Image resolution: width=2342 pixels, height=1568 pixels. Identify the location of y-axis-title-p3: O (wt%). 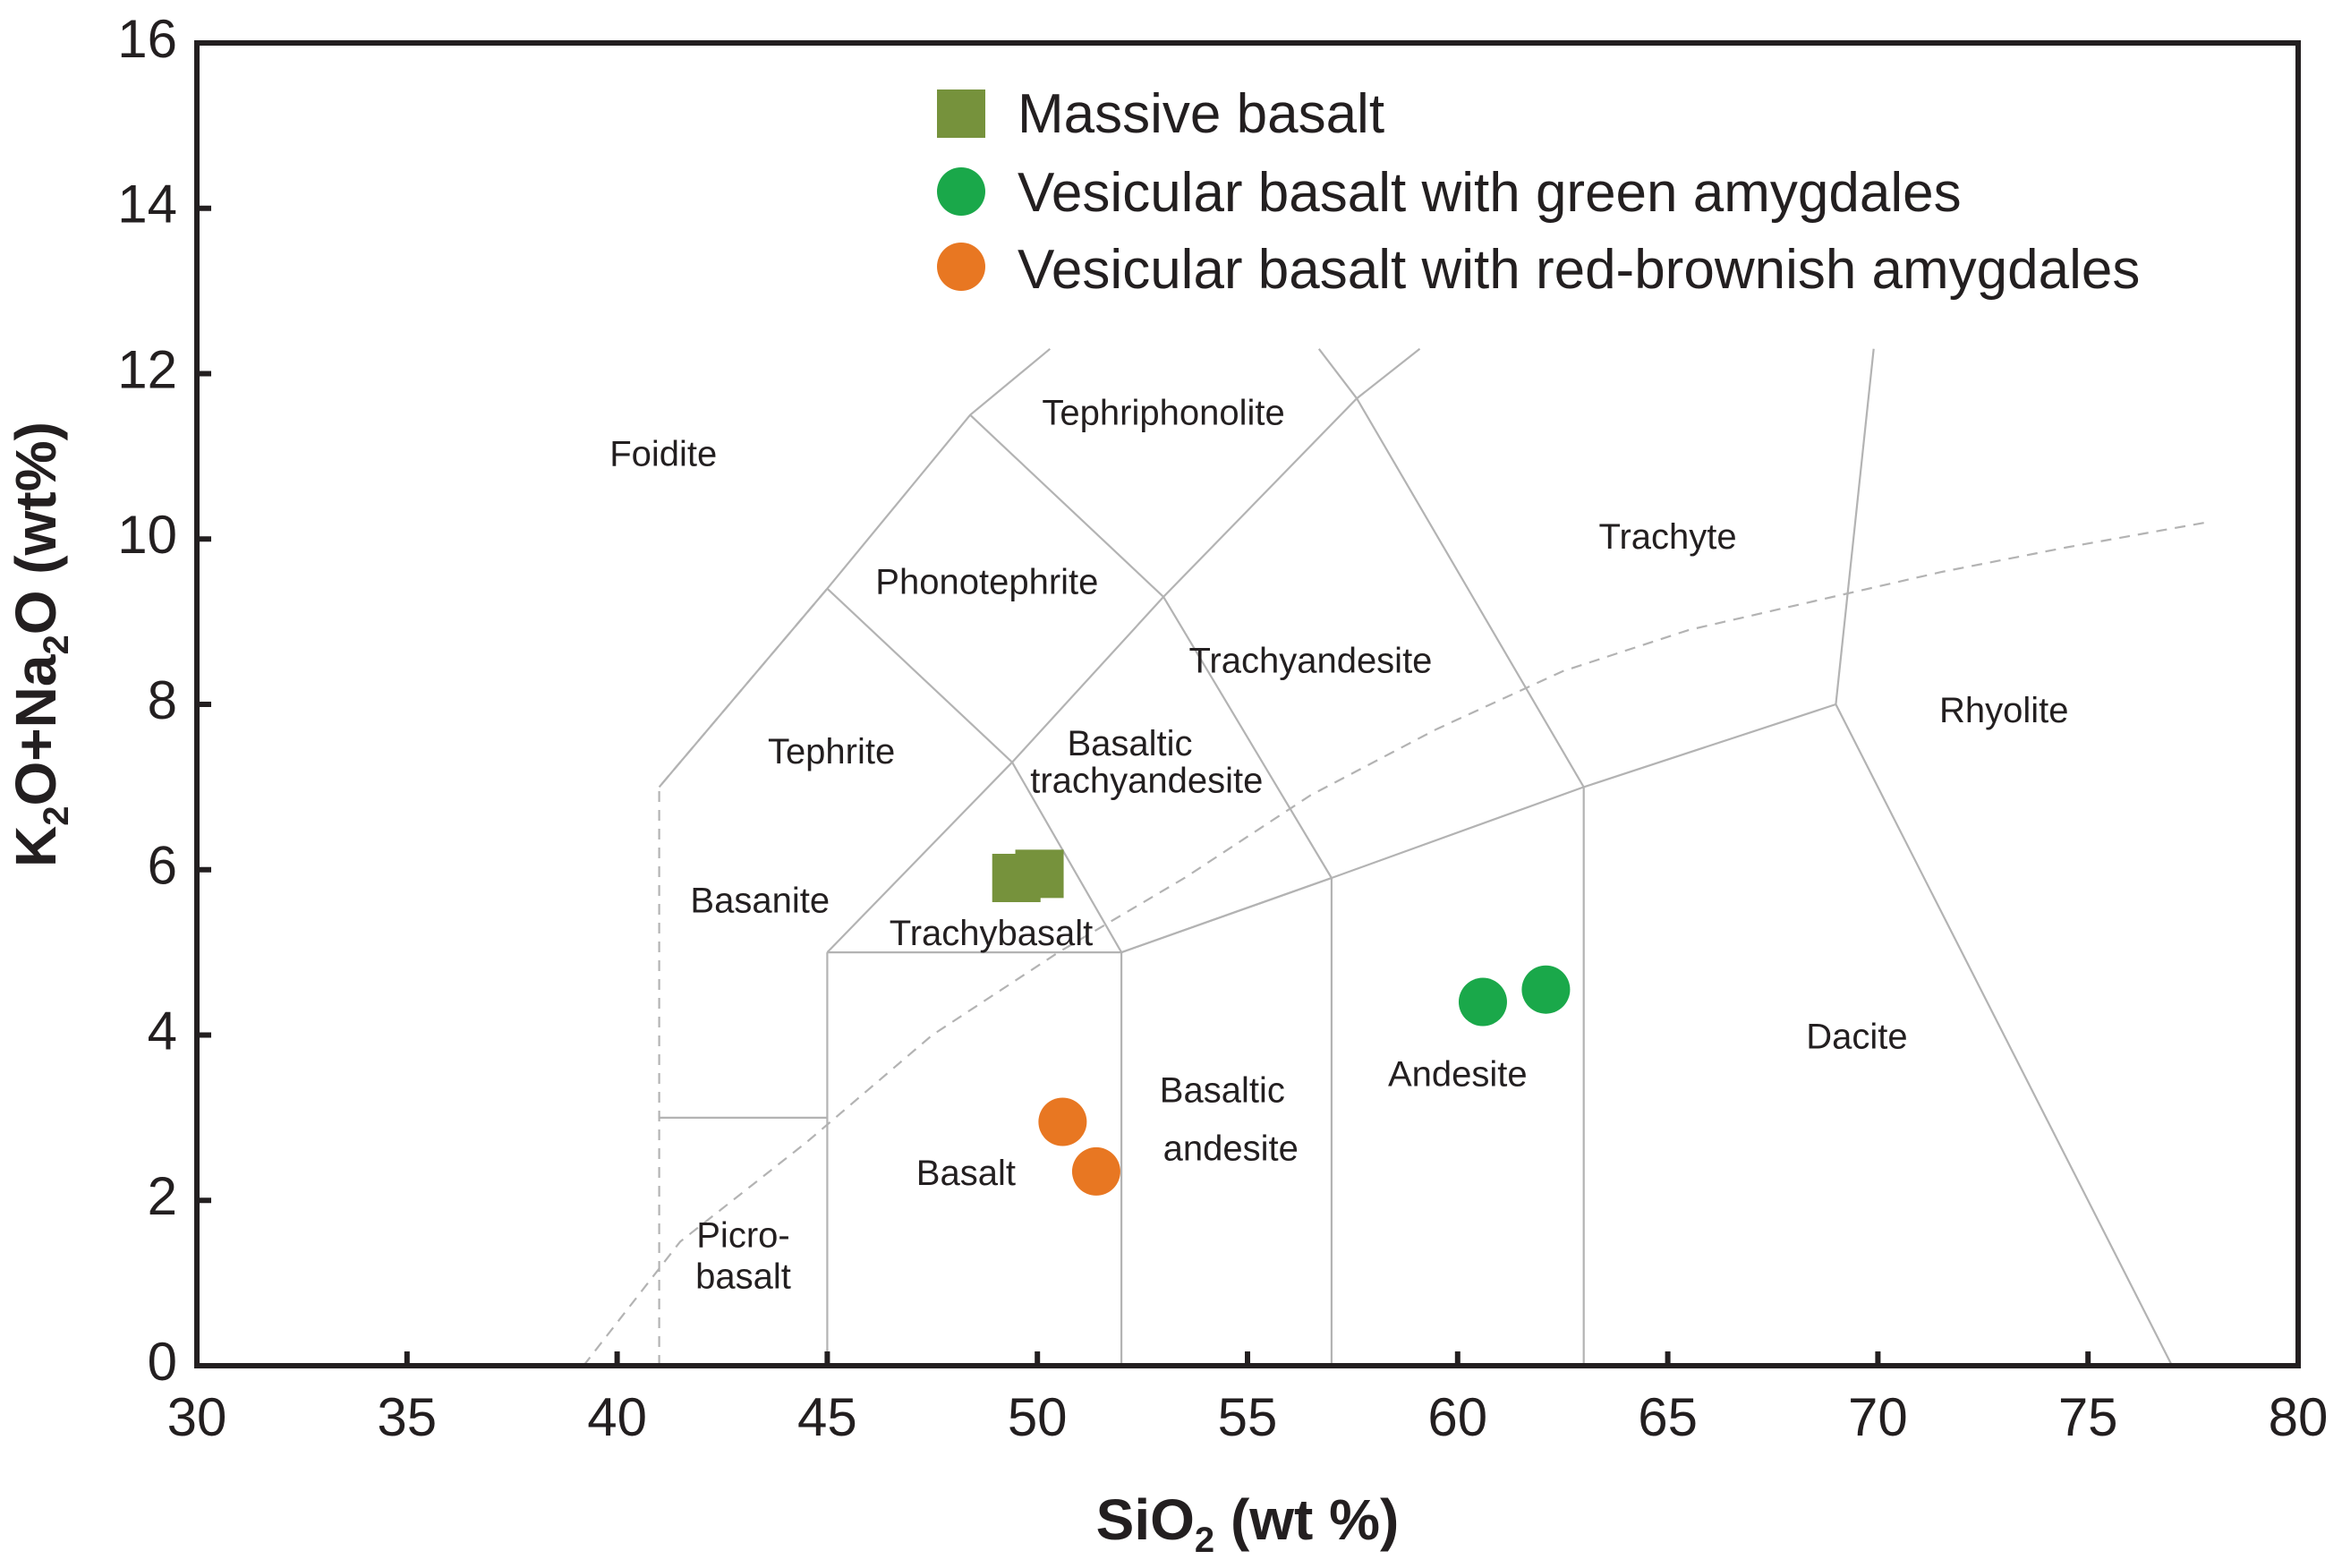
(36, 528).